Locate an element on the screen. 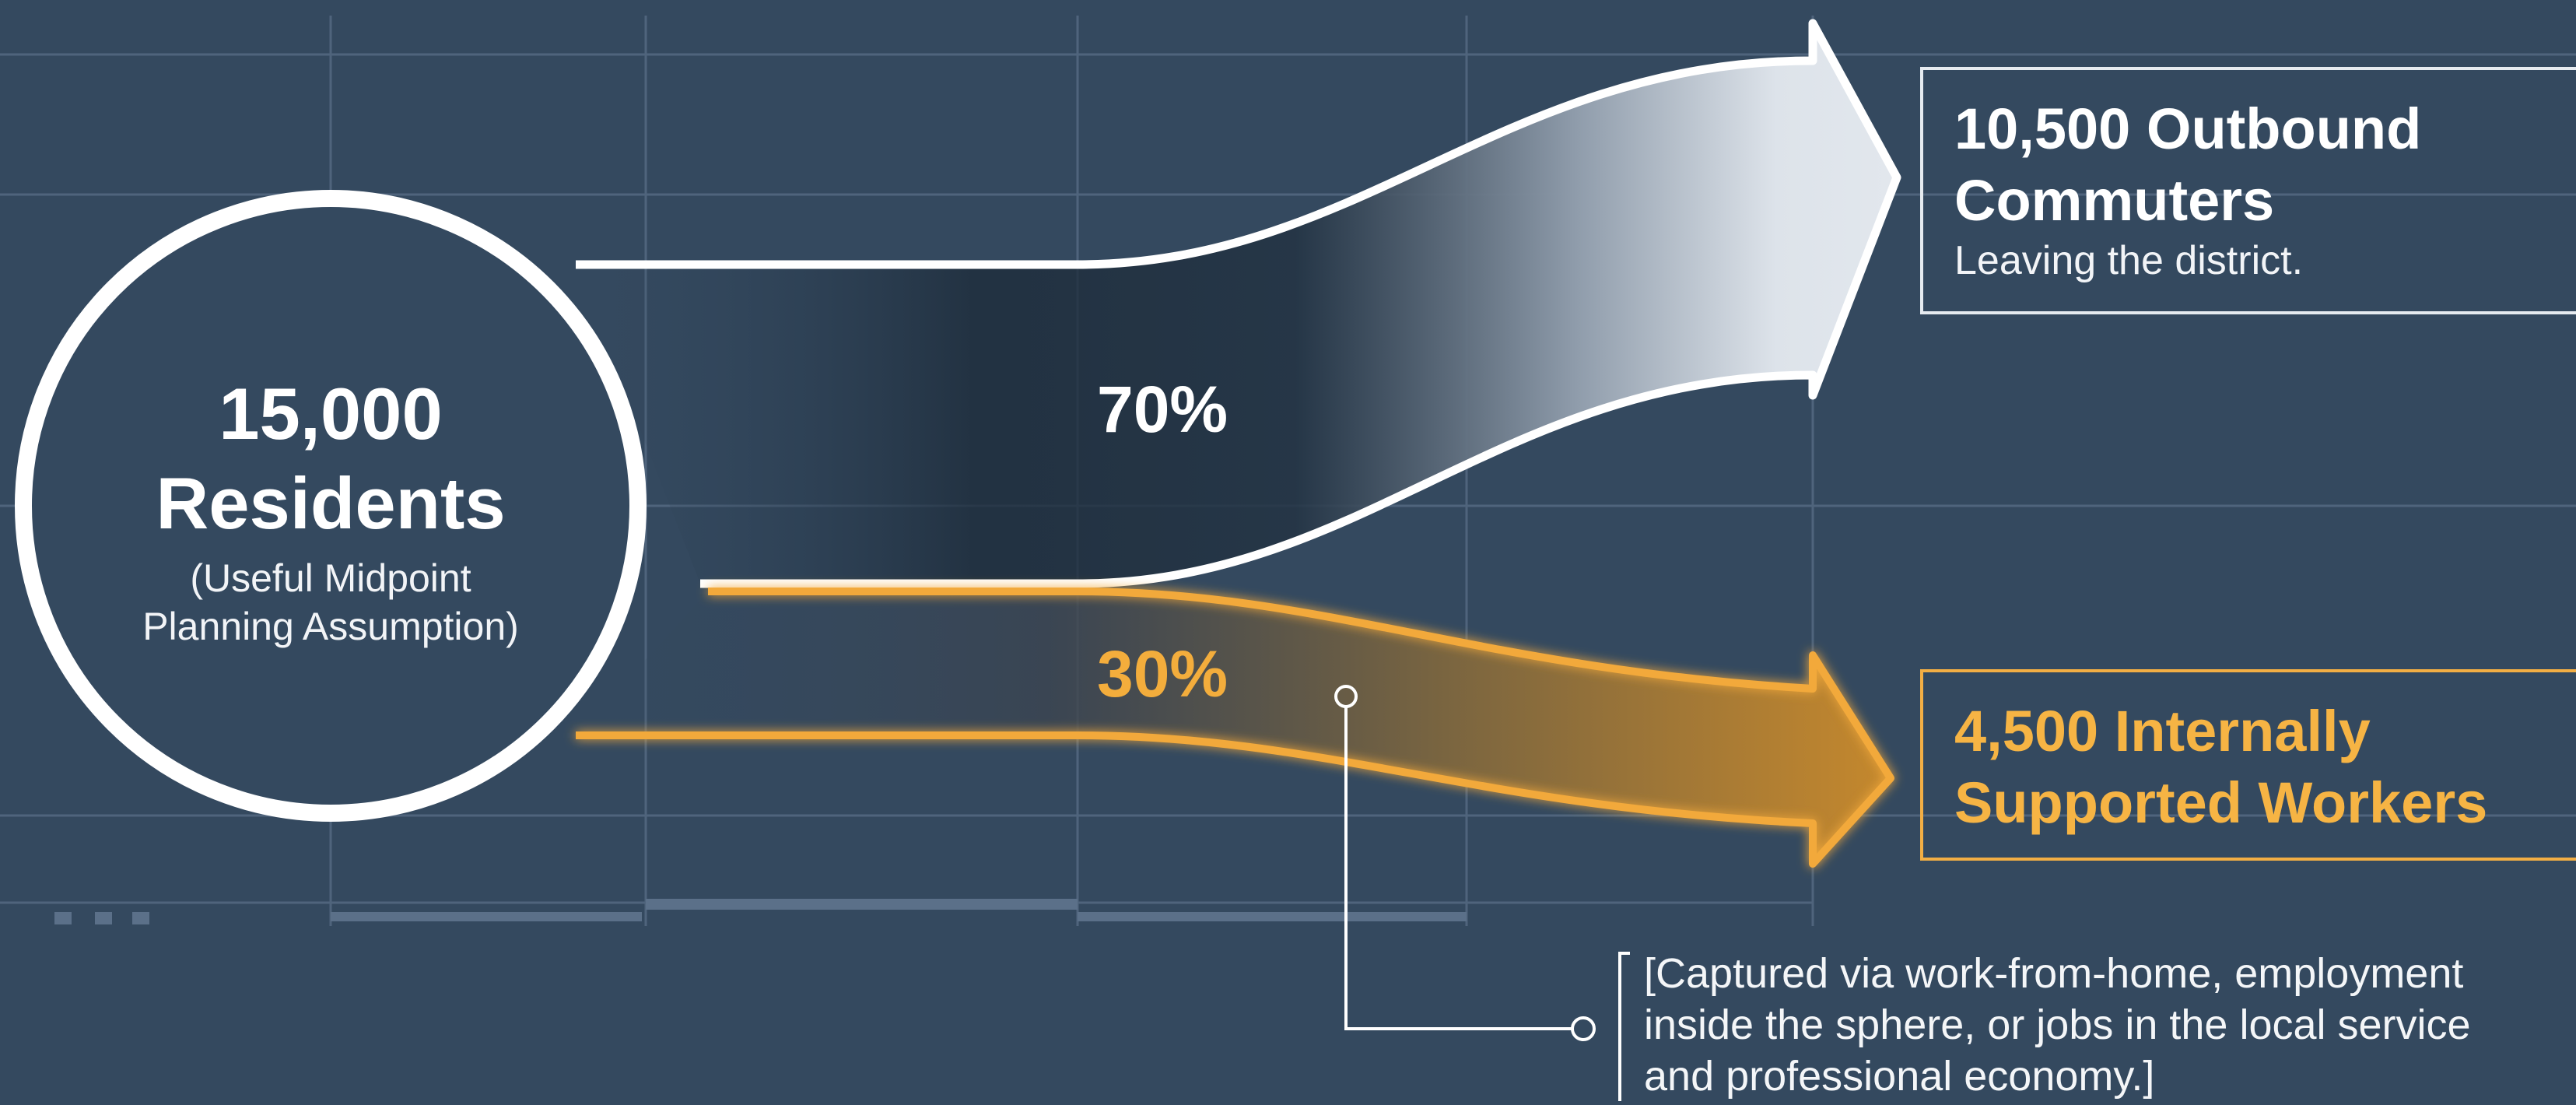 This screenshot has height=1105, width=2576. internal-workers-box: 4,500 Internally Supported Workers is located at coordinates (2248, 765).